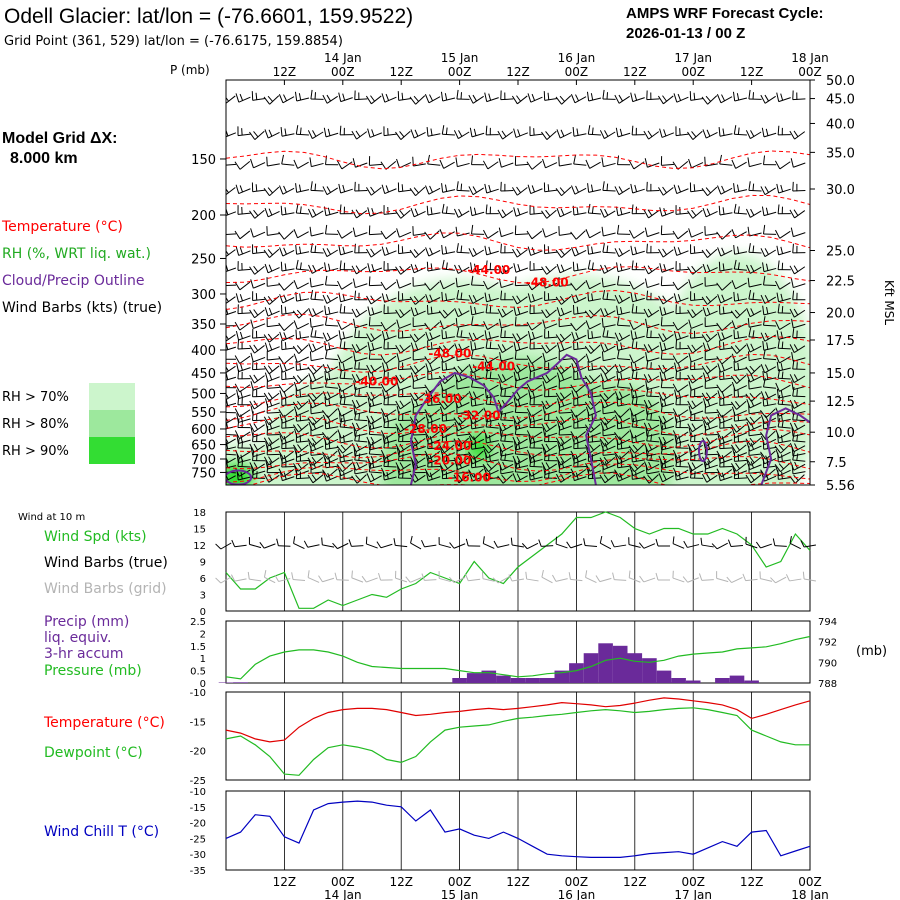 Image resolution: width=900 pixels, height=900 pixels. What do you see at coordinates (112, 423) in the screenshot?
I see `rh80-swatch` at bounding box center [112, 423].